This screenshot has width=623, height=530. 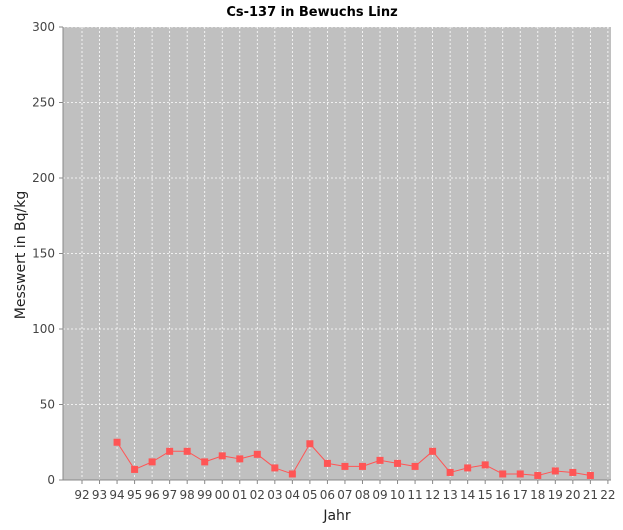 I want to click on x-tick-label: 14, so click(x=467, y=495).